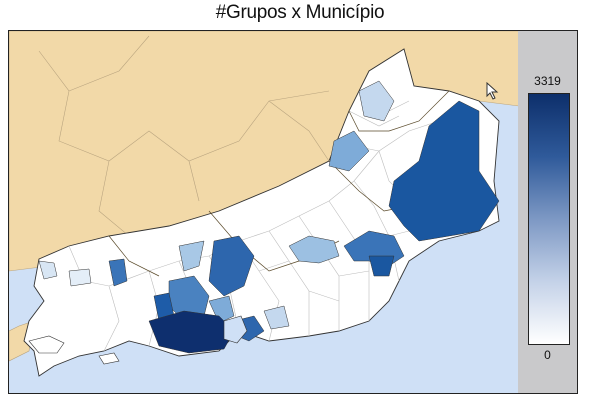 The image size is (600, 407). Describe the element at coordinates (276, 317) in the screenshot. I see `municipality-marica` at that location.